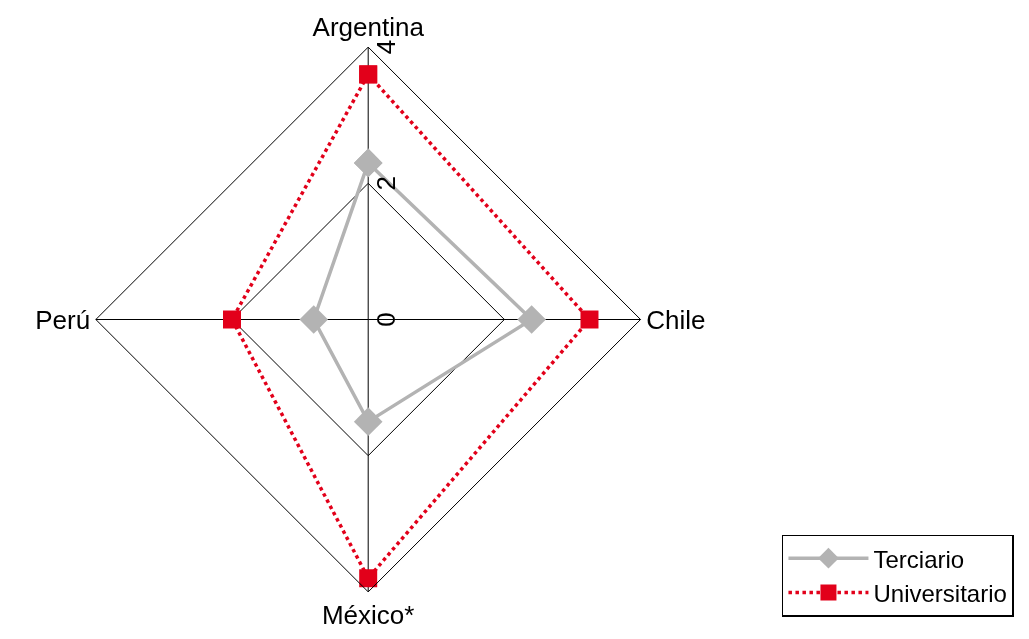  What do you see at coordinates (919, 559) in the screenshot?
I see `legend-label: Terciario` at bounding box center [919, 559].